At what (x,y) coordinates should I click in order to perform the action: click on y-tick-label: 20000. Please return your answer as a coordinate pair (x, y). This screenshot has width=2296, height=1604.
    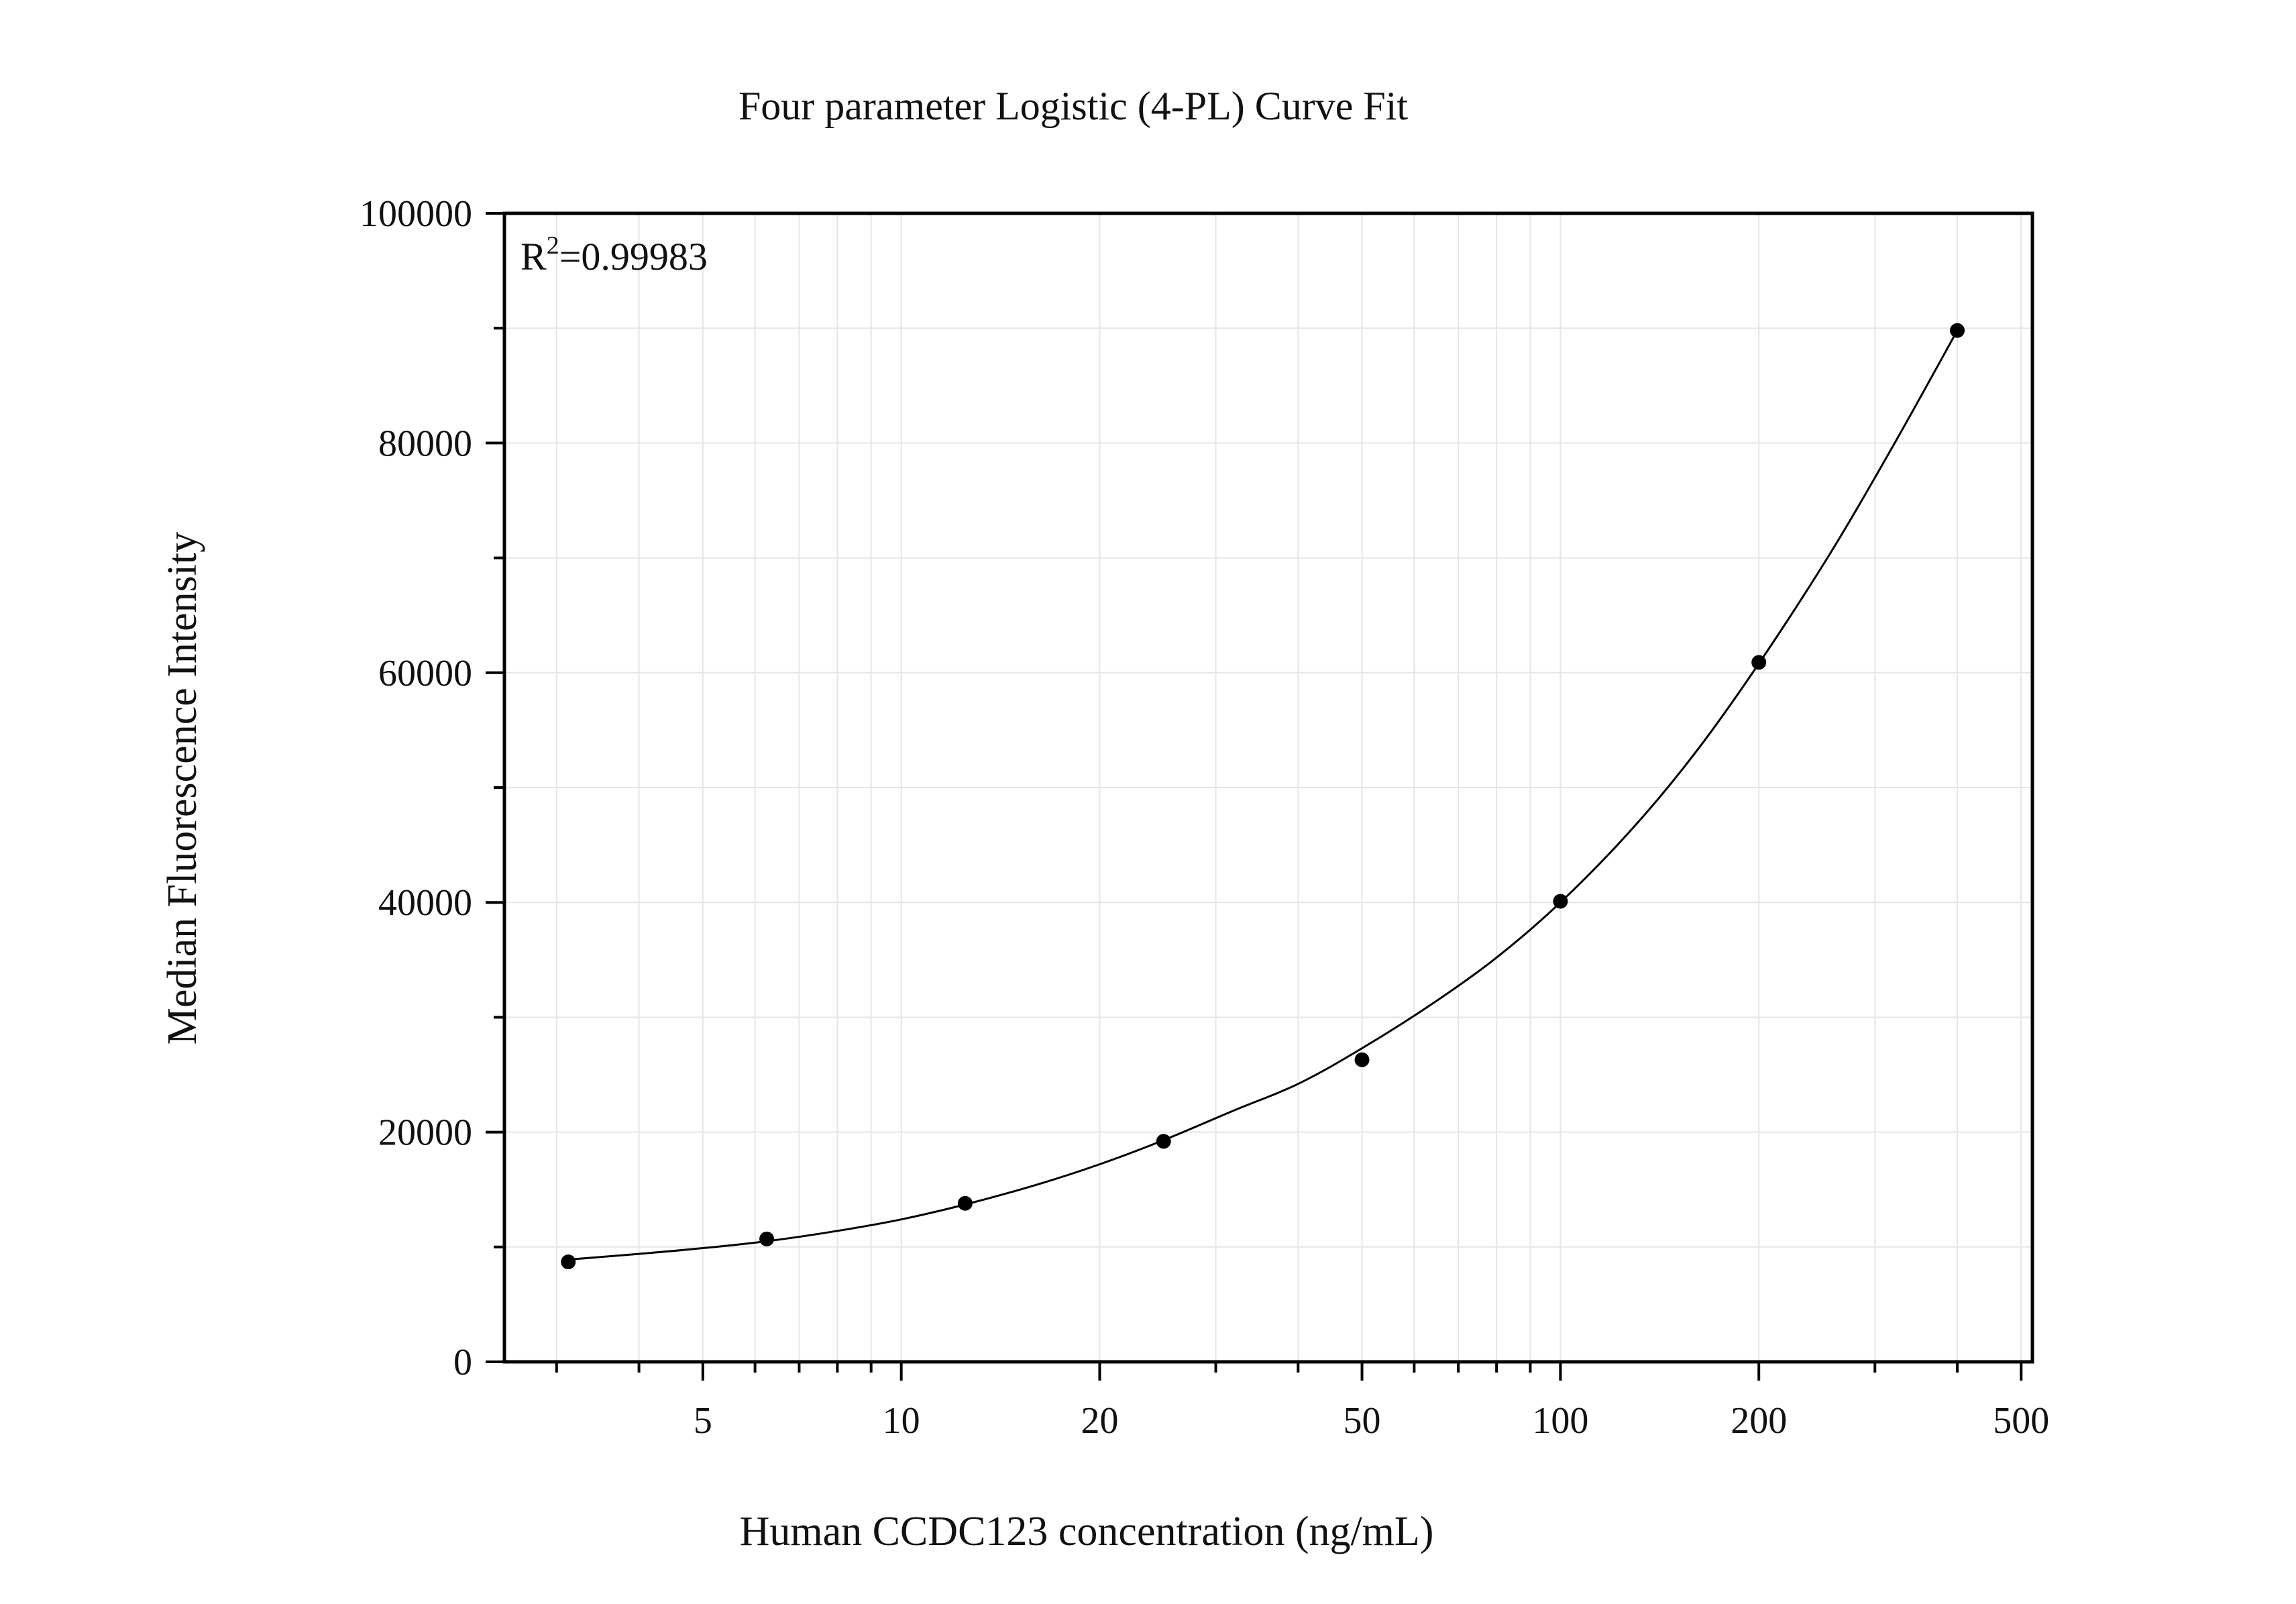
    Looking at the image, I should click on (425, 1133).